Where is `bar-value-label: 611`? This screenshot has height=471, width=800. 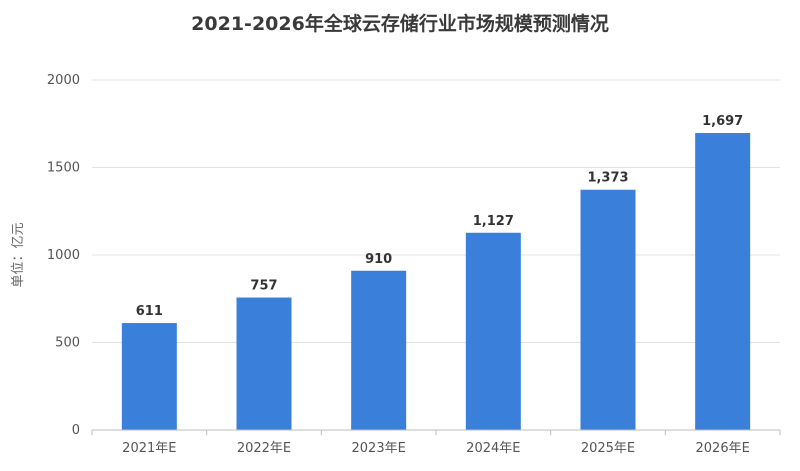
bar-value-label: 611 is located at coordinates (149, 311).